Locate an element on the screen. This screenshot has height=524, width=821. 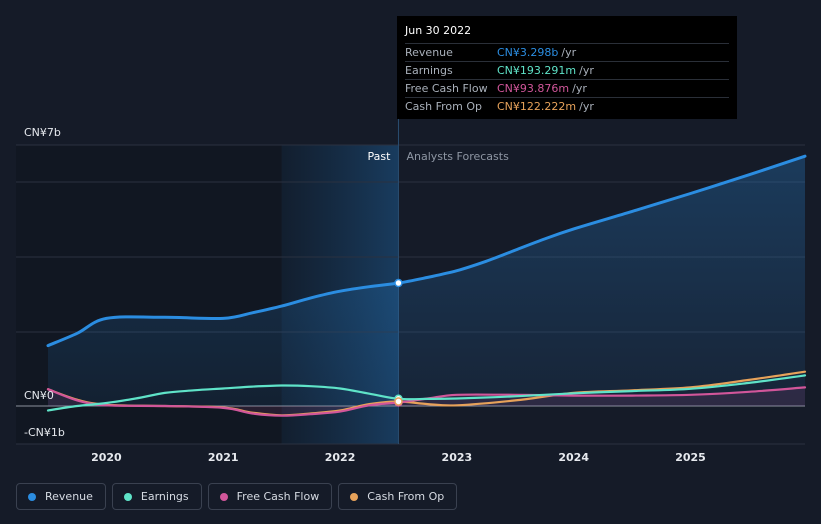
legend-item-cash-from-op: Cash From Op is located at coordinates (398, 496).